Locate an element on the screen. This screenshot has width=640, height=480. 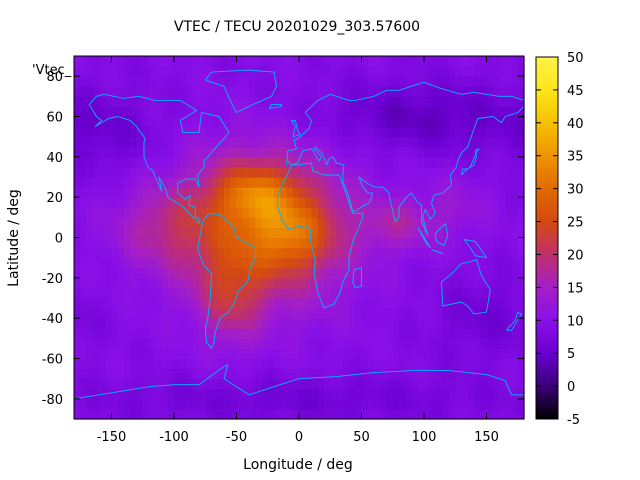
y-tick-label: -60 is located at coordinates (52, 360).